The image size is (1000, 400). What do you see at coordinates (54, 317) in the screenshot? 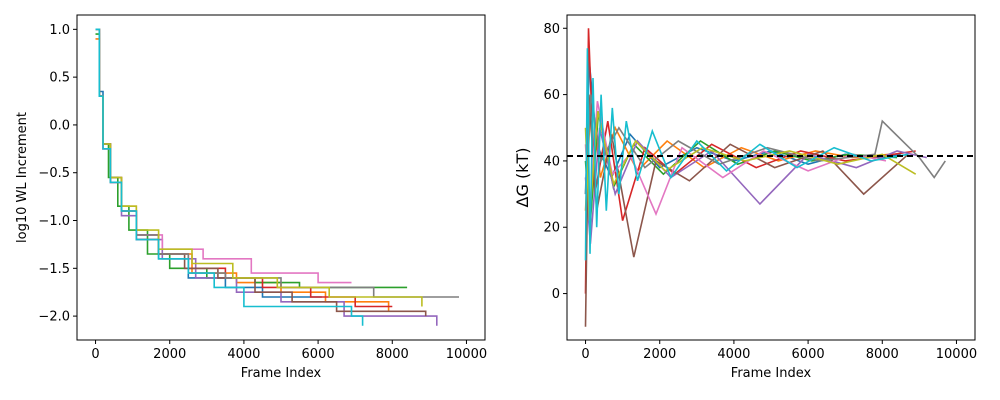
I see `y-tick-label: −2.0` at bounding box center [54, 317].